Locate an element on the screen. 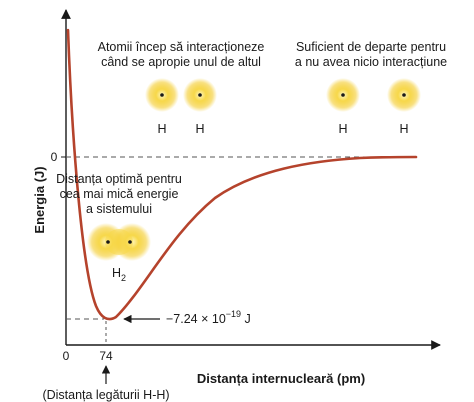 This screenshot has width=474, height=402. x-zero-tick-label: 0 is located at coordinates (66, 356).